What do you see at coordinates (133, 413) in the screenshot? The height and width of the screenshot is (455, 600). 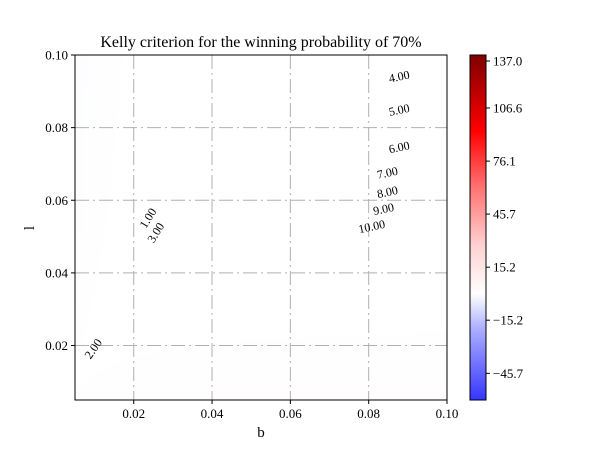 I see `x-tick-label: 0.02` at bounding box center [133, 413].